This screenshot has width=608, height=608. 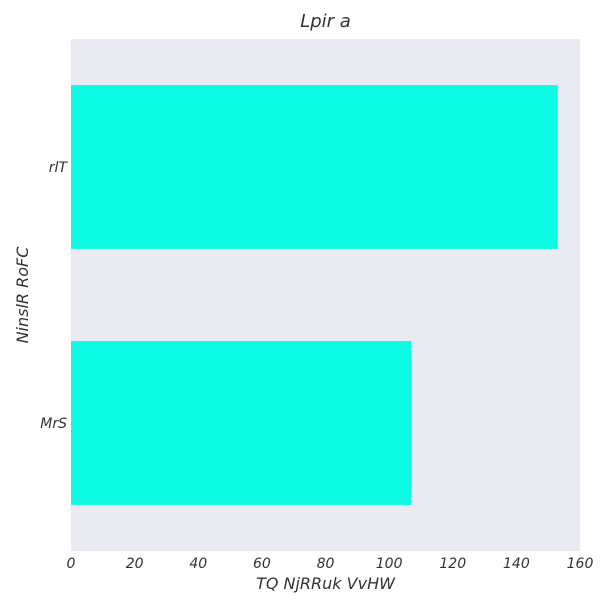 I want to click on x-tick-label: 60, so click(x=262, y=564).